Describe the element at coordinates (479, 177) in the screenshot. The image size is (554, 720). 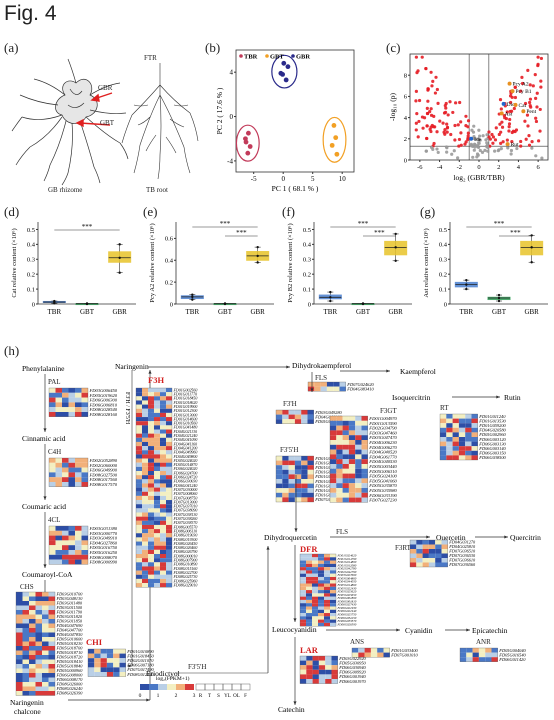
I see `volcano-xlabel: log₂ (GBR/TBR)` at that location.